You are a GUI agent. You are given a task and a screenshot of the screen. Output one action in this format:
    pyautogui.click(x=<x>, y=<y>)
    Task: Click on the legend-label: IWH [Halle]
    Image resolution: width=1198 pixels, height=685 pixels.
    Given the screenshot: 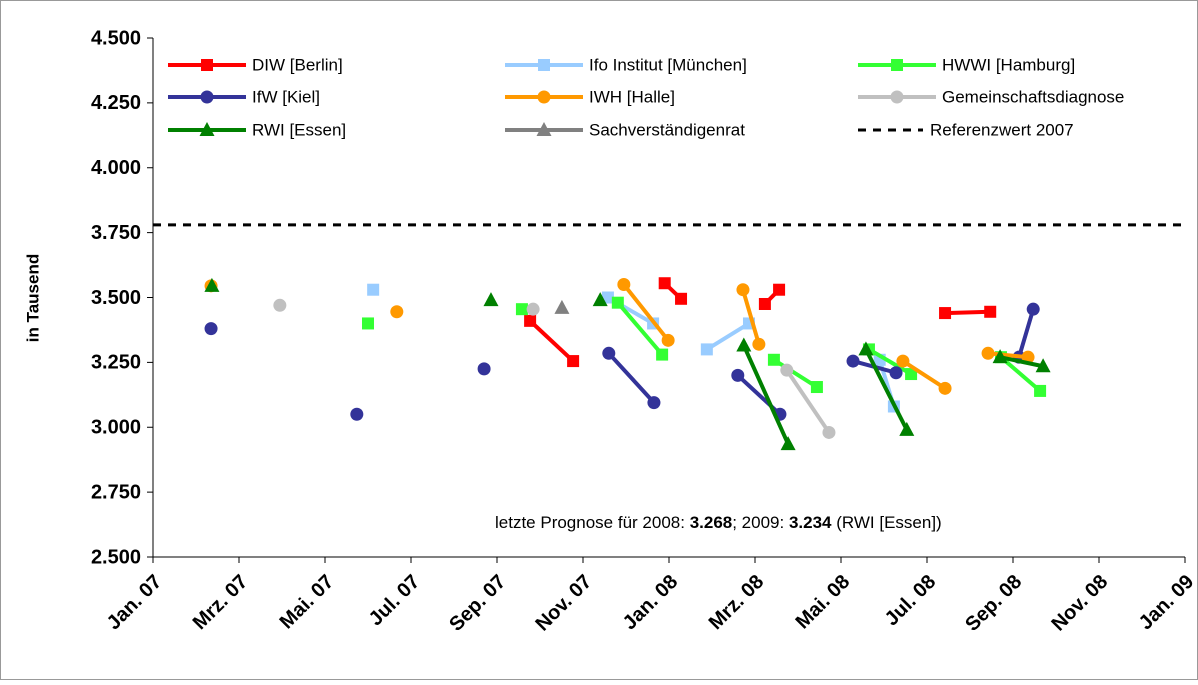 What is the action you would take?
    pyautogui.click(x=632, y=96)
    